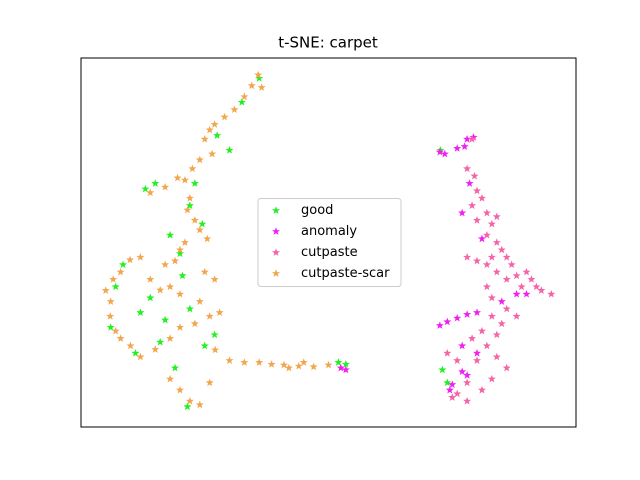 The width and height of the screenshot is (640, 480). Describe the element at coordinates (329, 242) in the screenshot. I see `legend-box` at that location.